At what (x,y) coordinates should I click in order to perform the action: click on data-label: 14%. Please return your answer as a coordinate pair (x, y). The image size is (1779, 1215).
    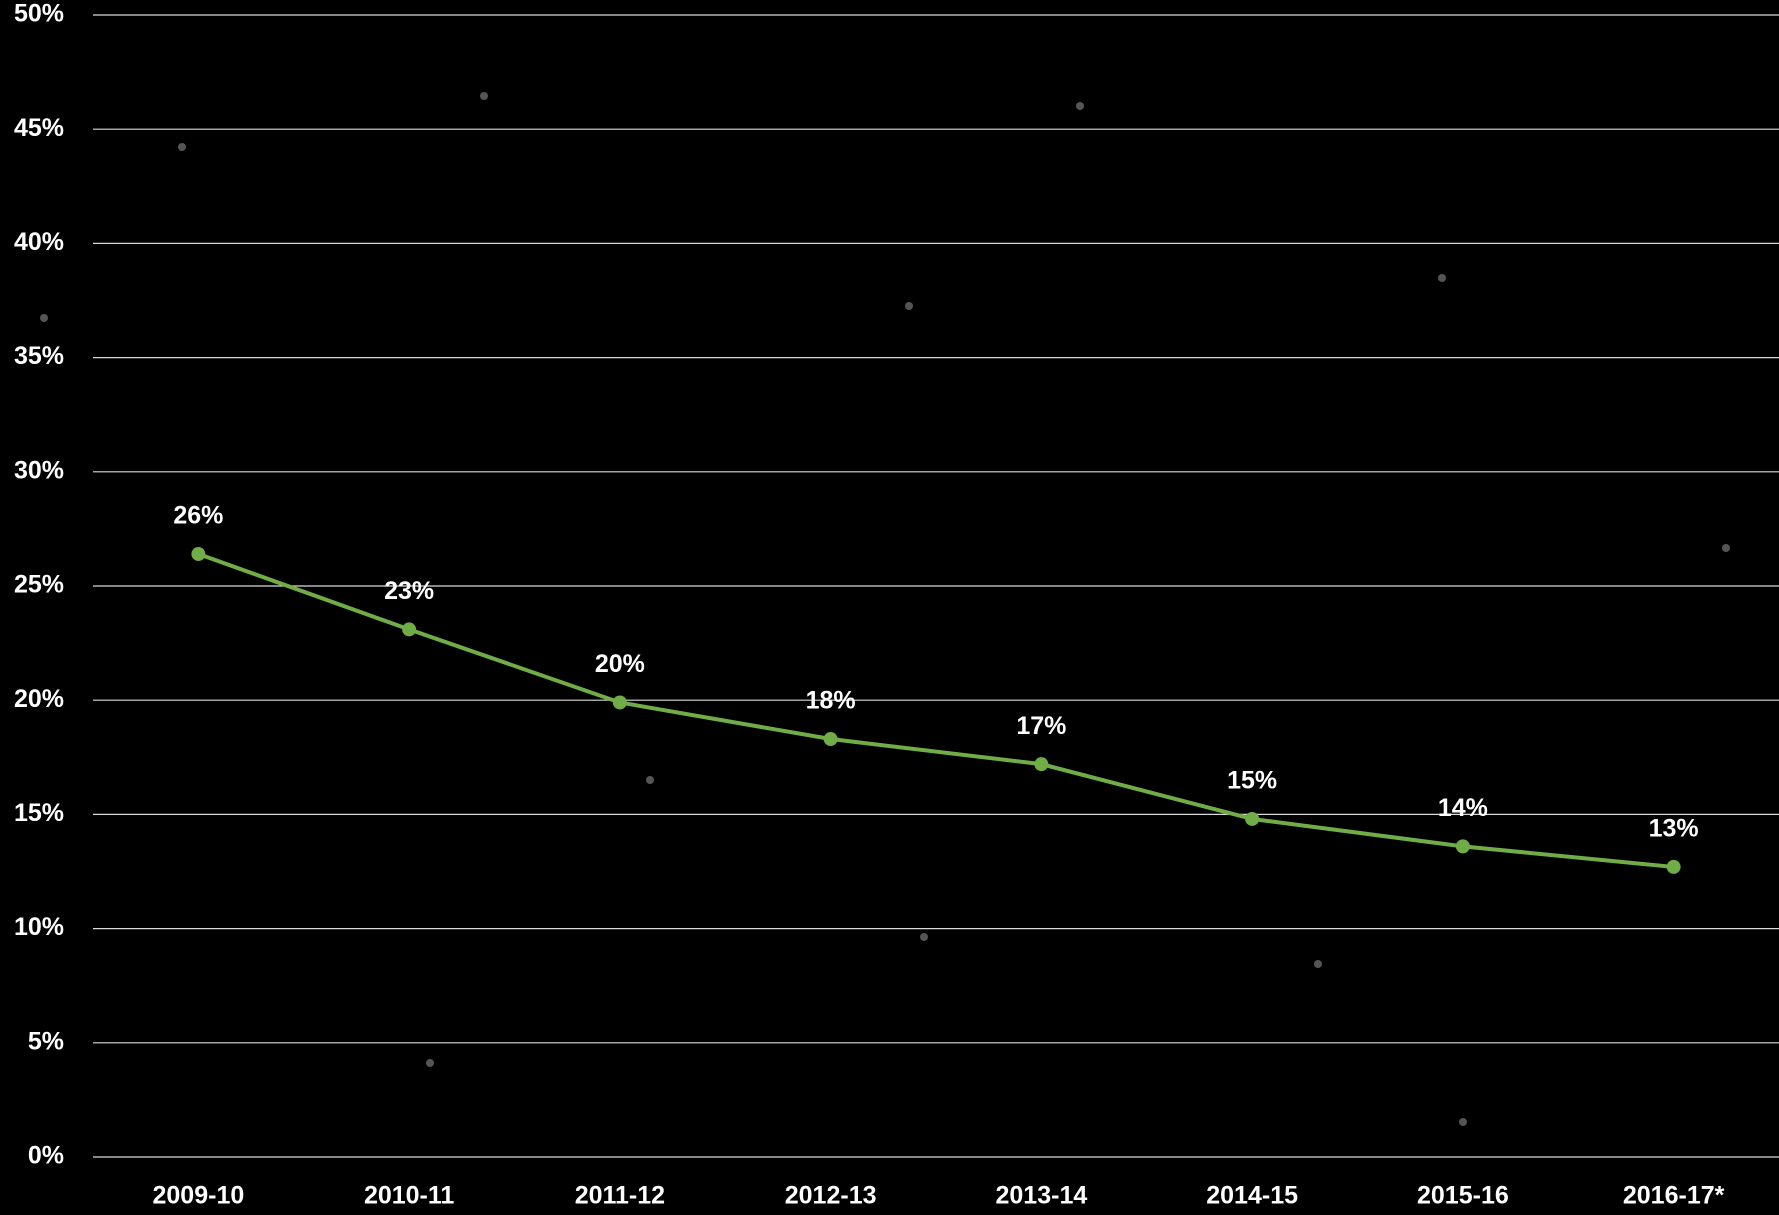
    Looking at the image, I should click on (1463, 808).